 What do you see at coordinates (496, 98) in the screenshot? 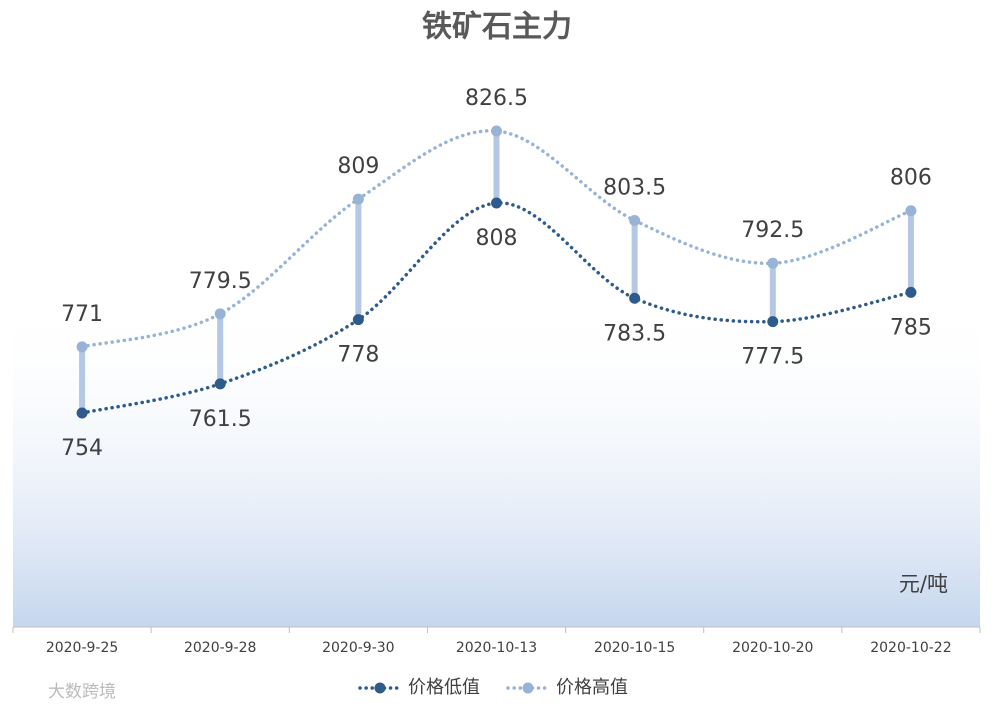
I see `data-label: 826.5` at bounding box center [496, 98].